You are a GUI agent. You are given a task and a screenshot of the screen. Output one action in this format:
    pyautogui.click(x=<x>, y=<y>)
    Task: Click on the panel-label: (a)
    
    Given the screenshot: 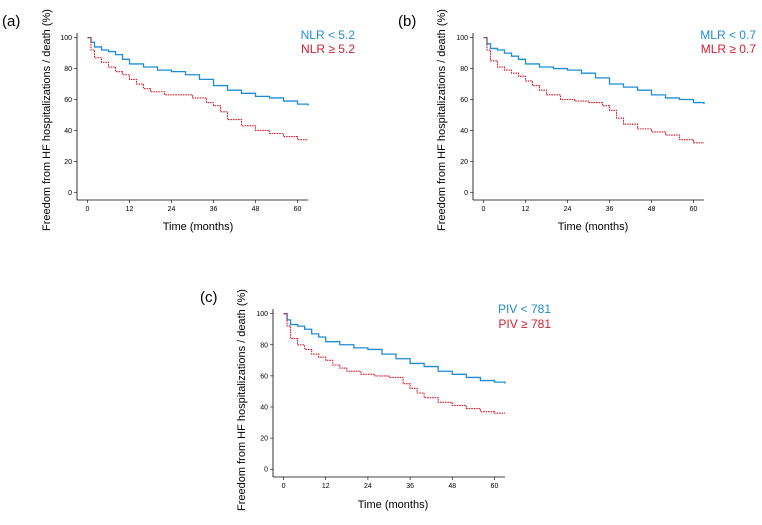 What is the action you would take?
    pyautogui.click(x=11, y=21)
    